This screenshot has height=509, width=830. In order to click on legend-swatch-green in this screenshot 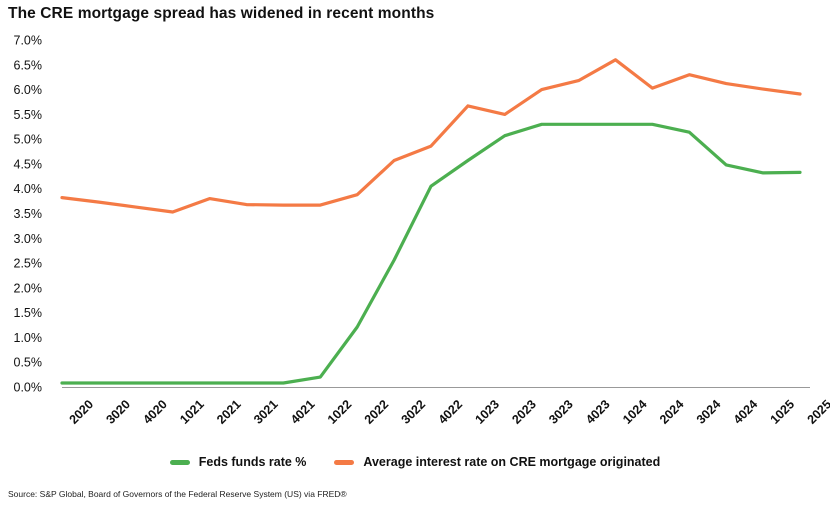, I will do `click(179, 462)`.